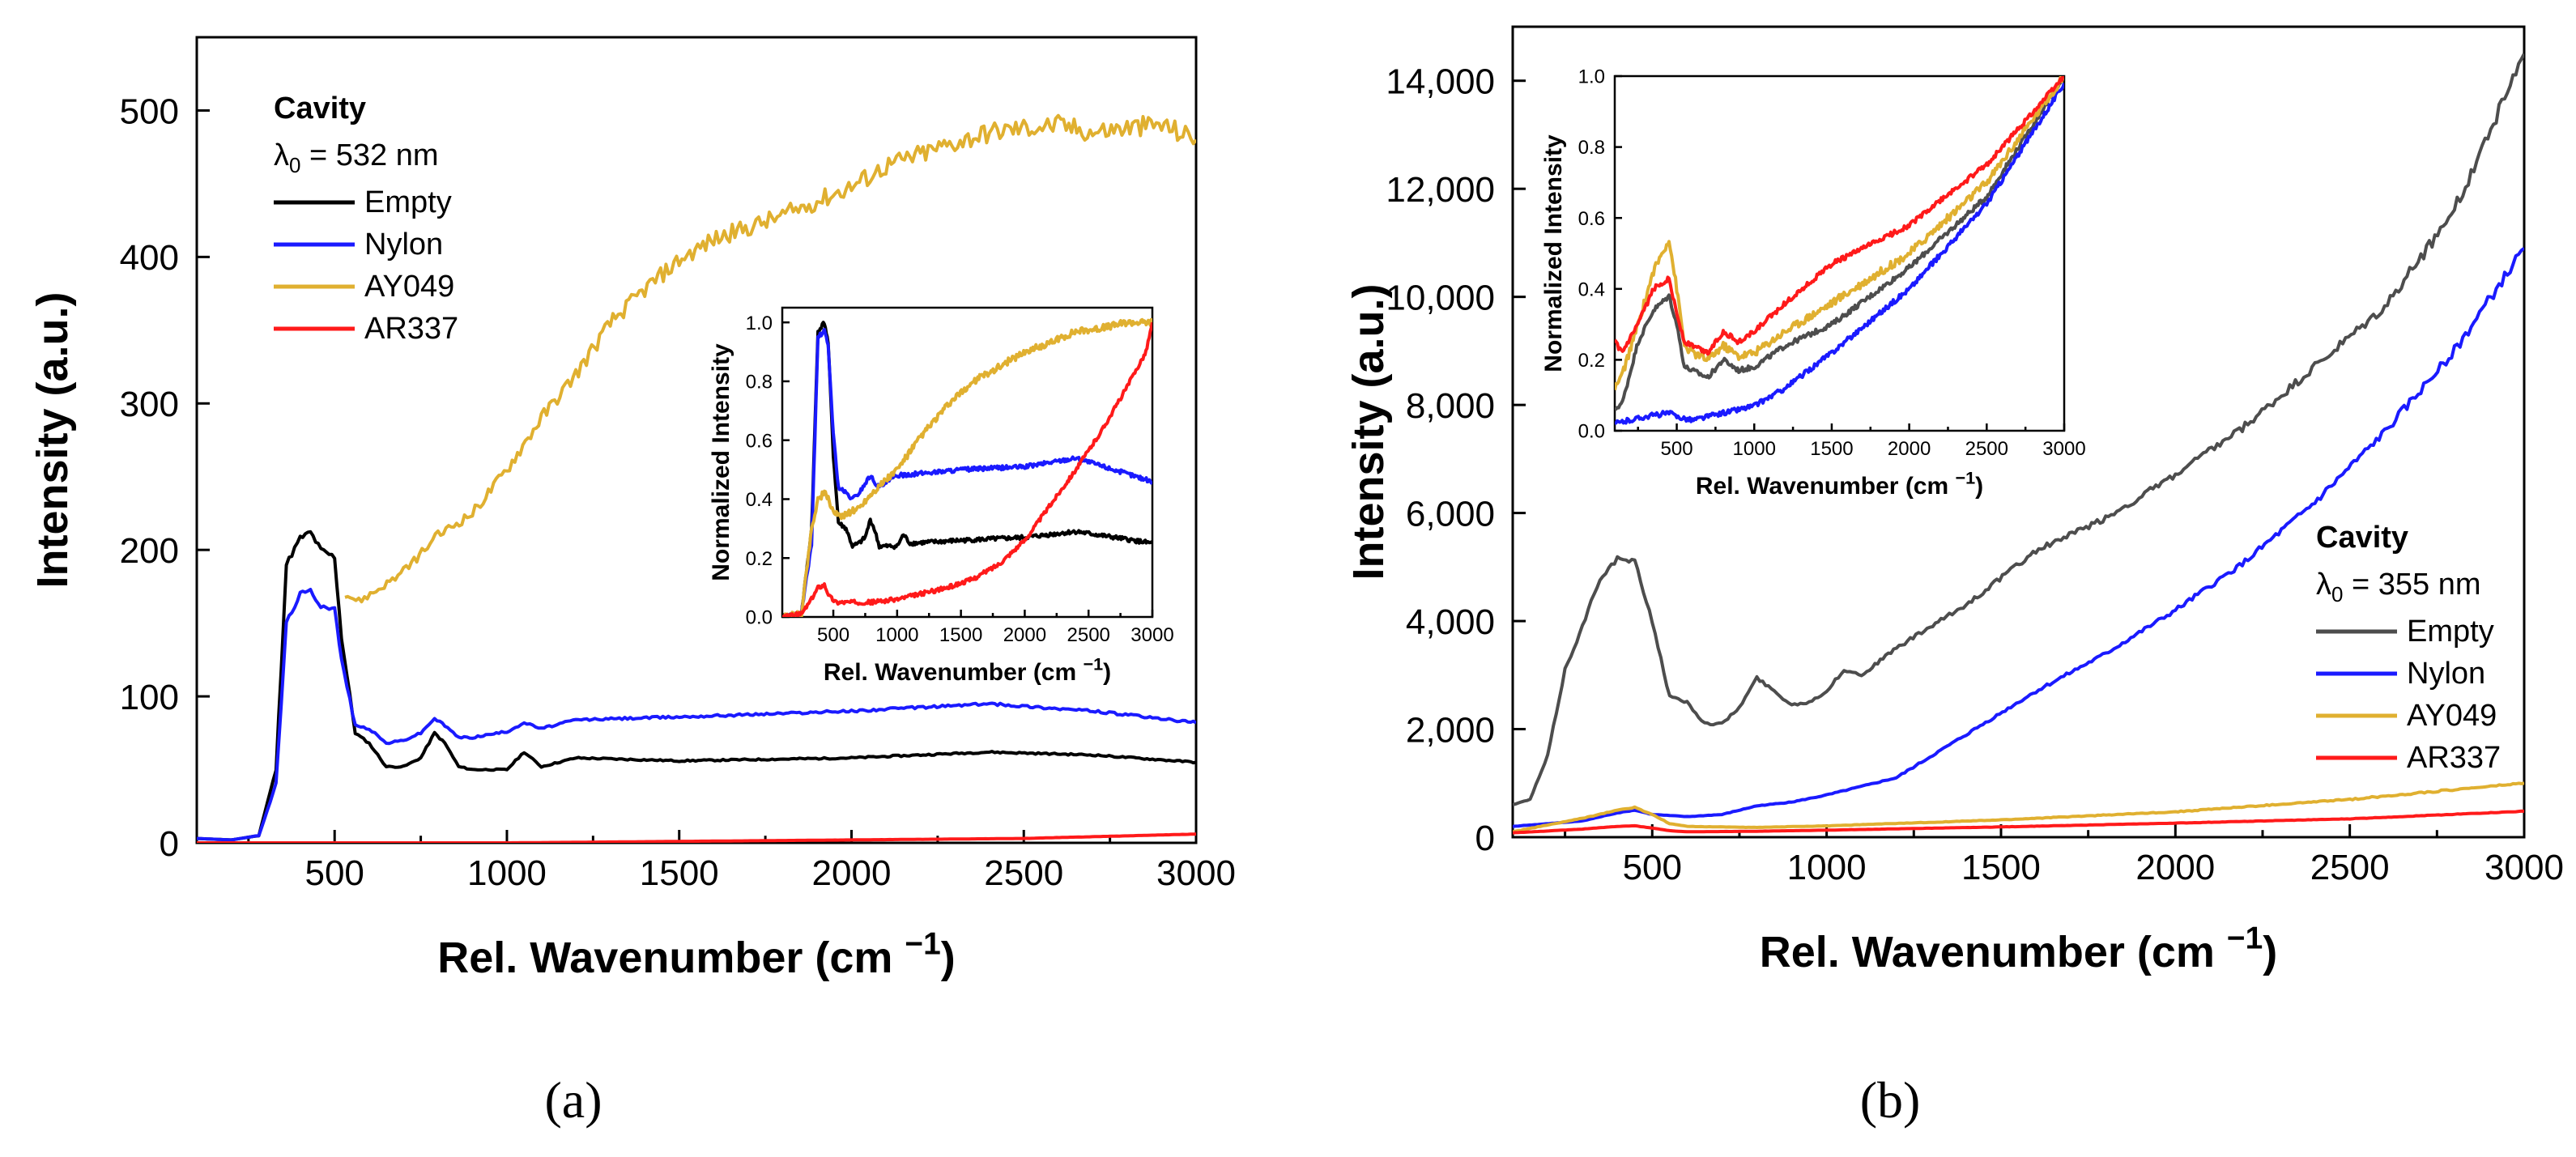  What do you see at coordinates (1591, 289) in the screenshot?
I see `panel-b-inset-ytick-label: 0.4` at bounding box center [1591, 289].